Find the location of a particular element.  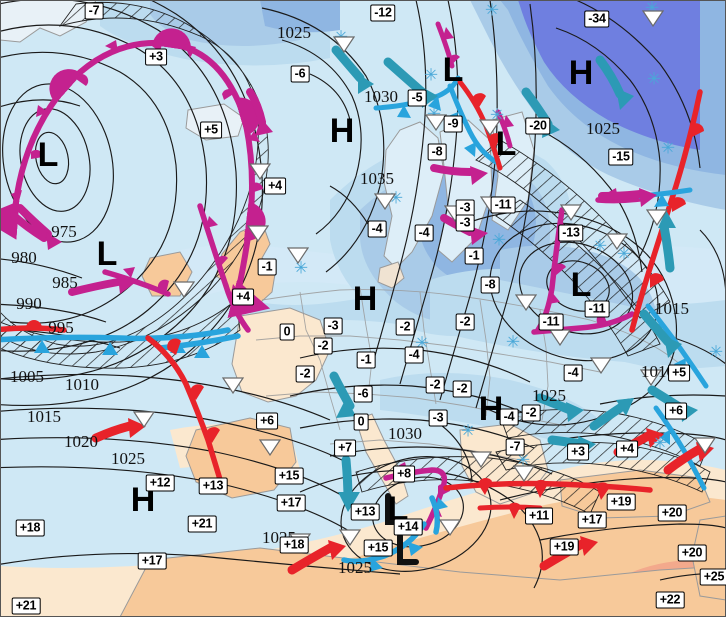

isobar-label: 980 is located at coordinates (24, 257).